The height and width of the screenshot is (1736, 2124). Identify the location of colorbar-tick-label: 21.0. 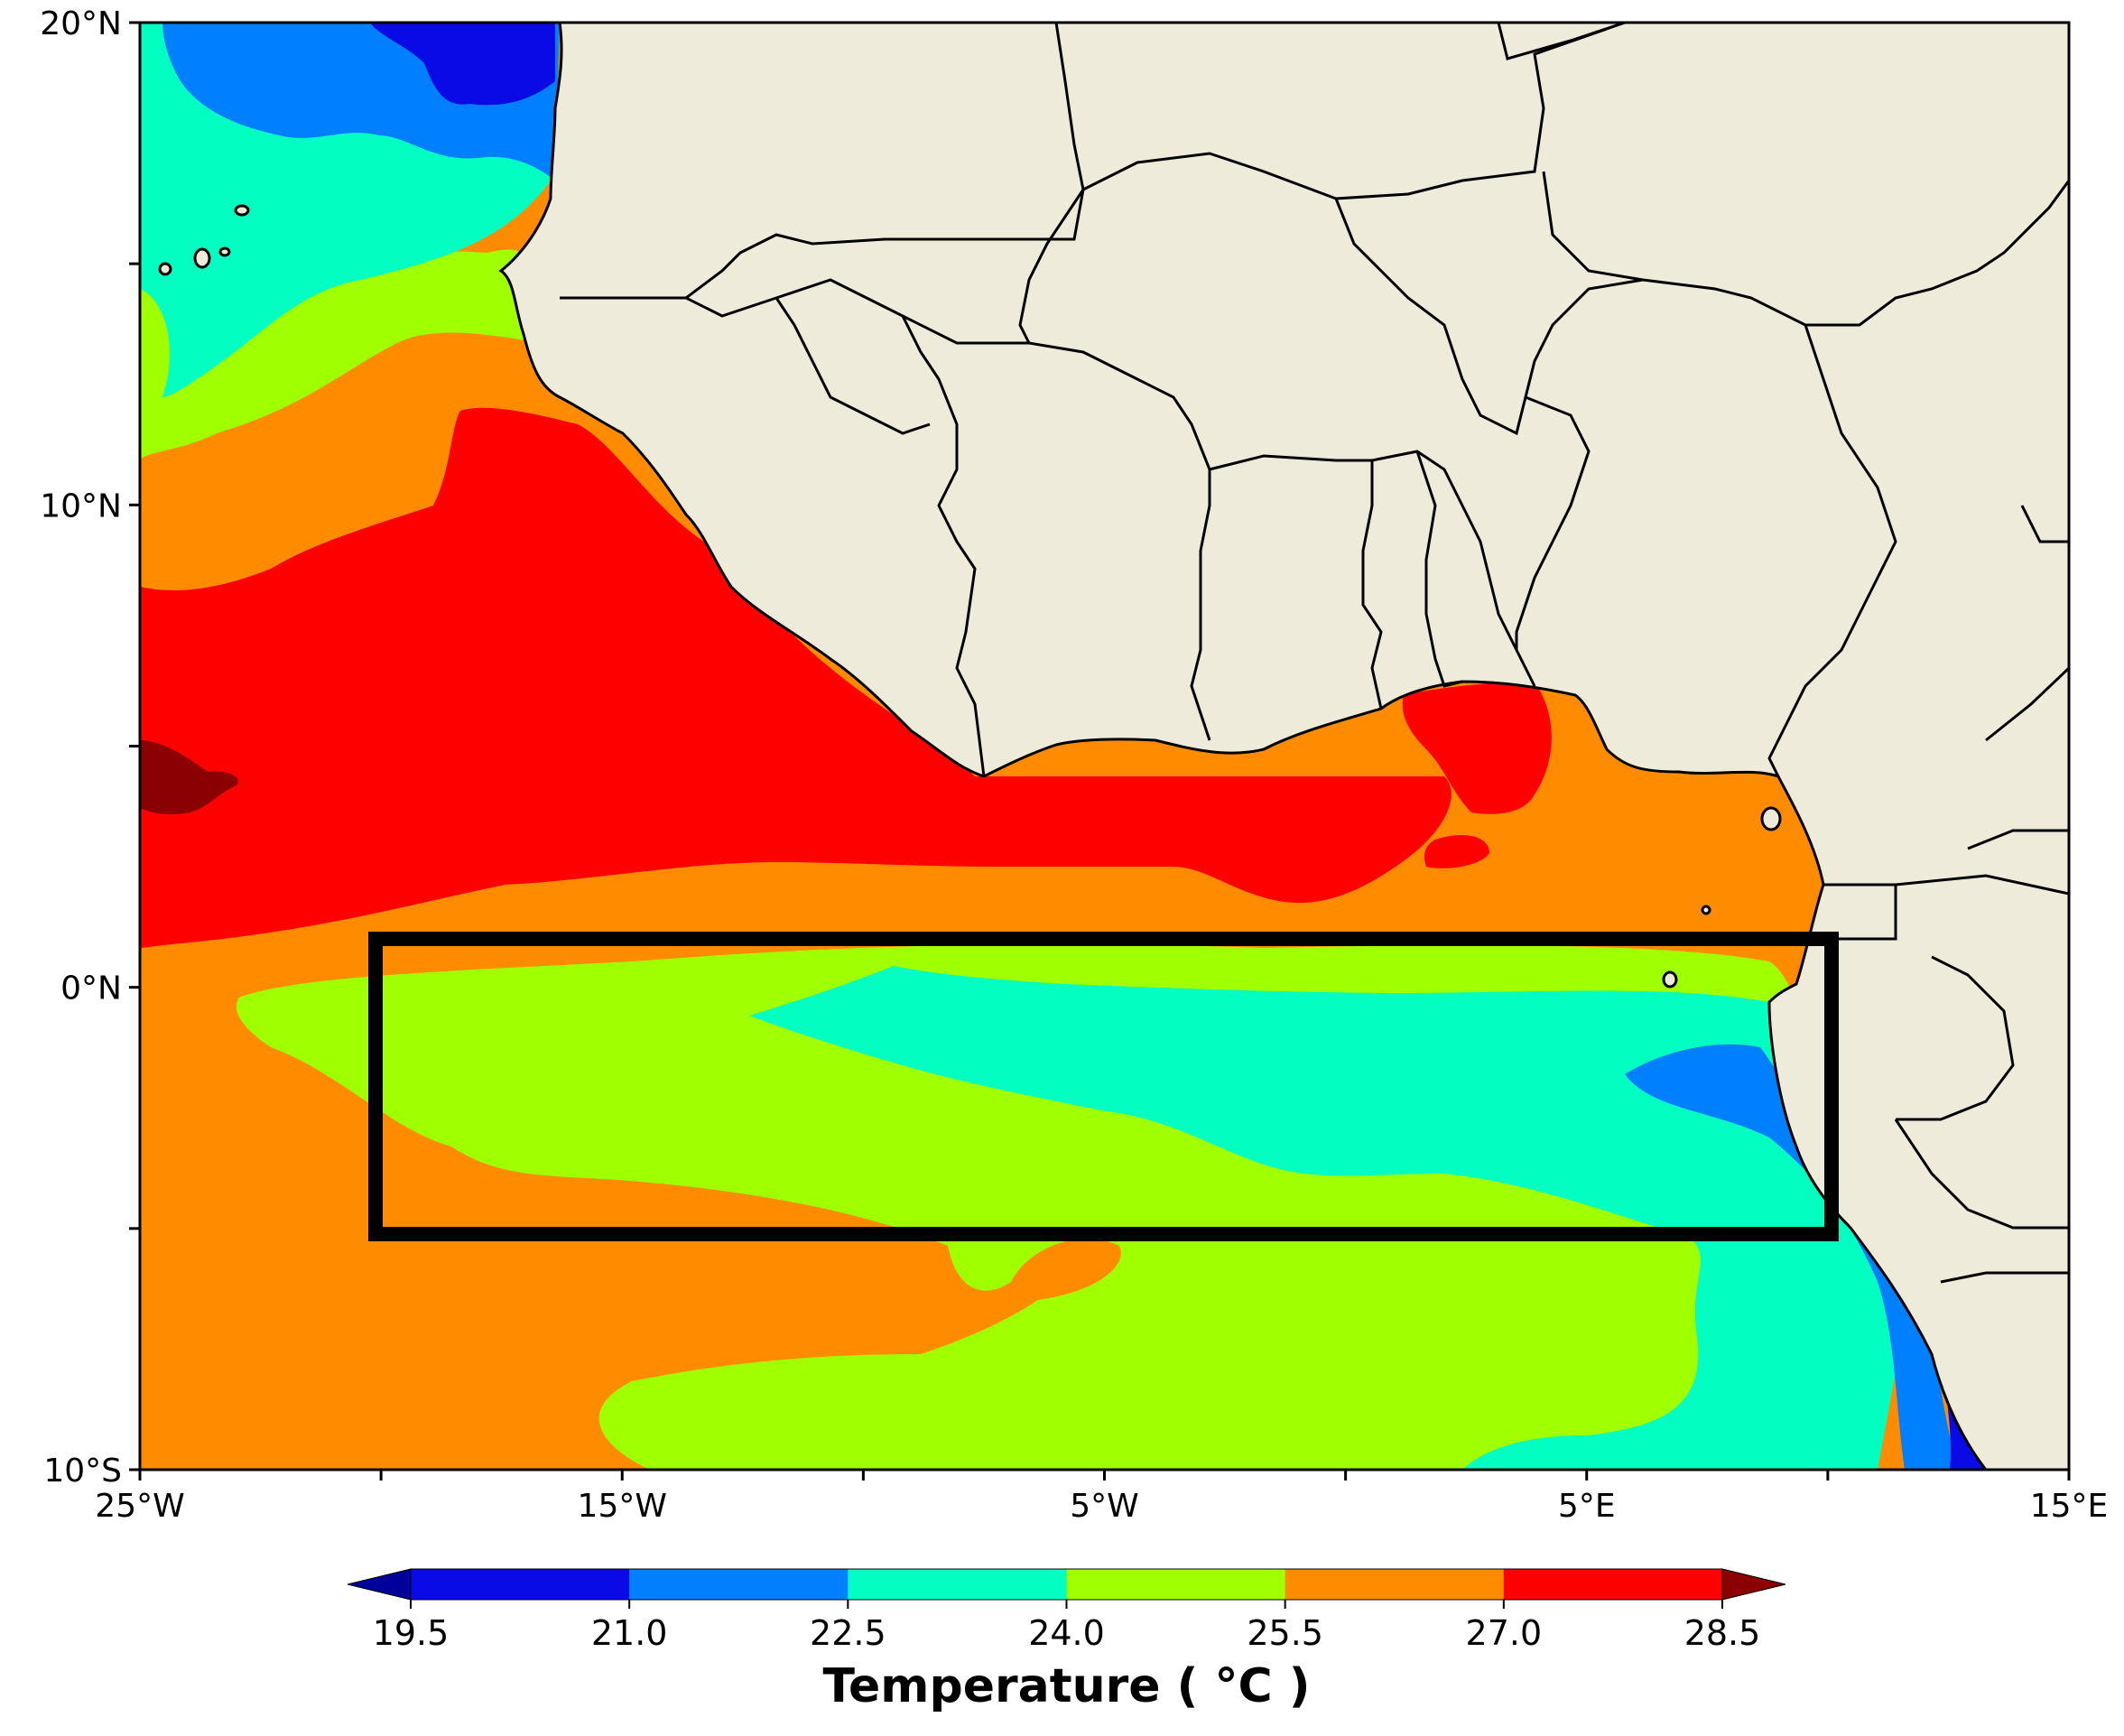
(629, 1633).